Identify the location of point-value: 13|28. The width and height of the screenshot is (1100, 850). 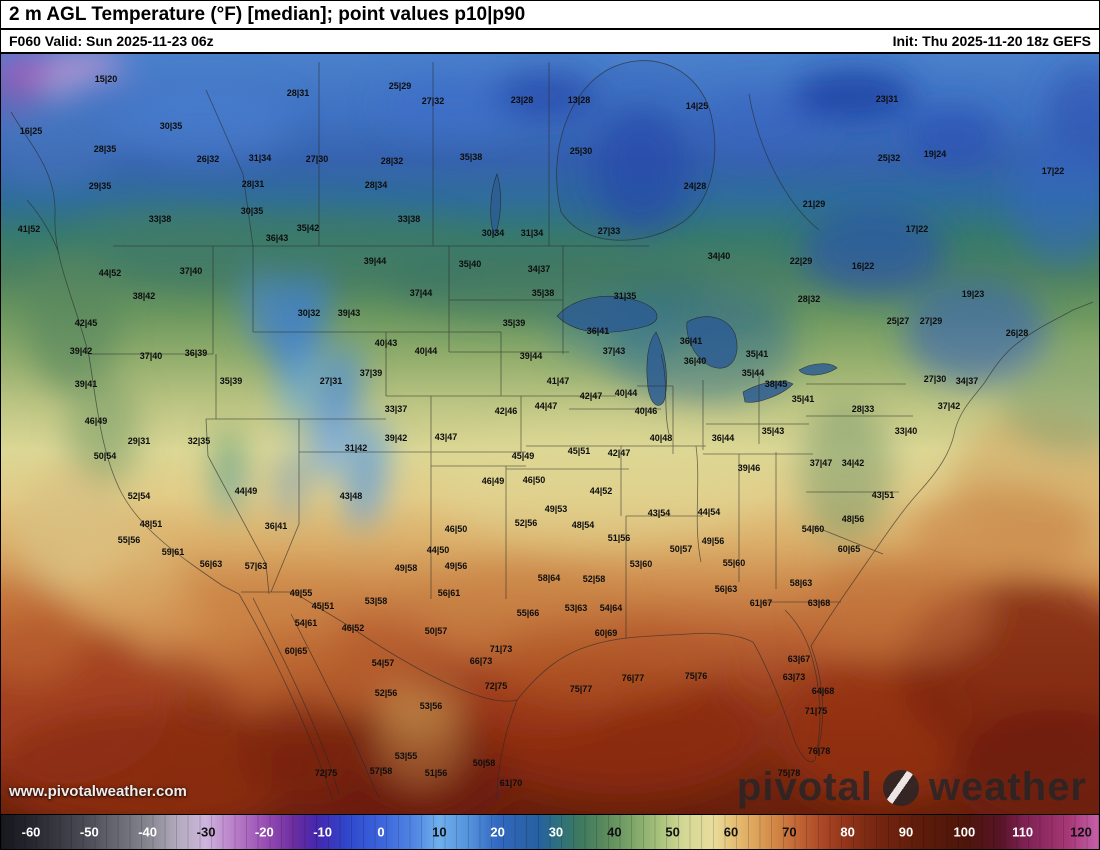
(579, 100).